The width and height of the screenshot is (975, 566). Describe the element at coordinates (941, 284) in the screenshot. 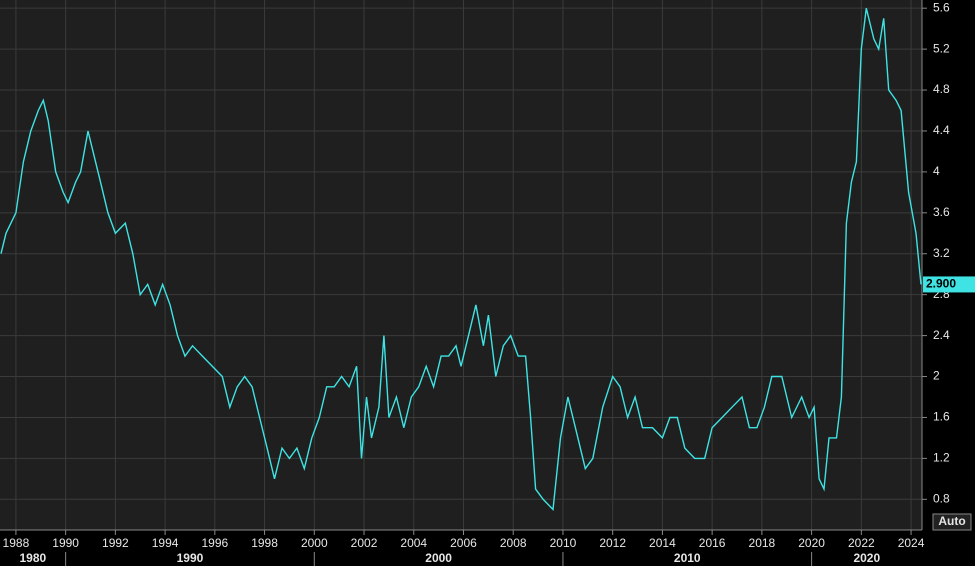

I see `last-value-label: 2.900` at that location.